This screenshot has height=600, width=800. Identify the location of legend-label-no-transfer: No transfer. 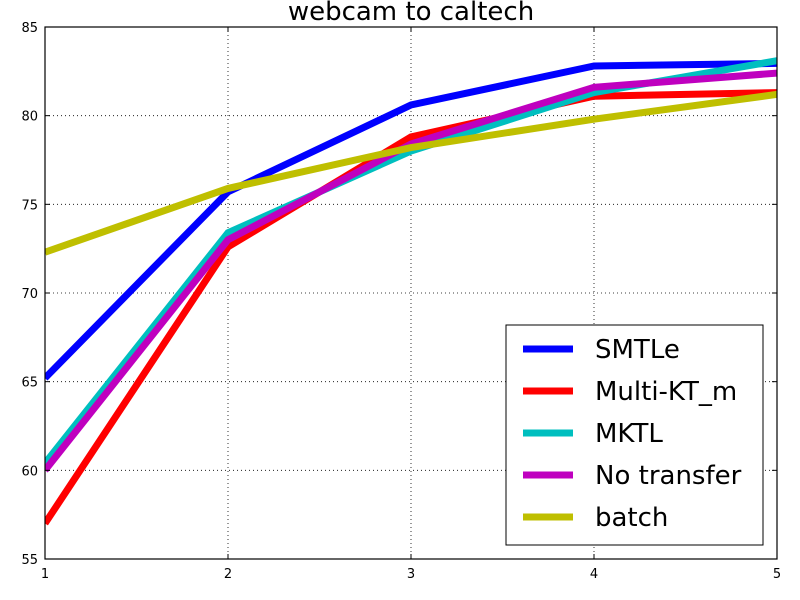
(668, 476).